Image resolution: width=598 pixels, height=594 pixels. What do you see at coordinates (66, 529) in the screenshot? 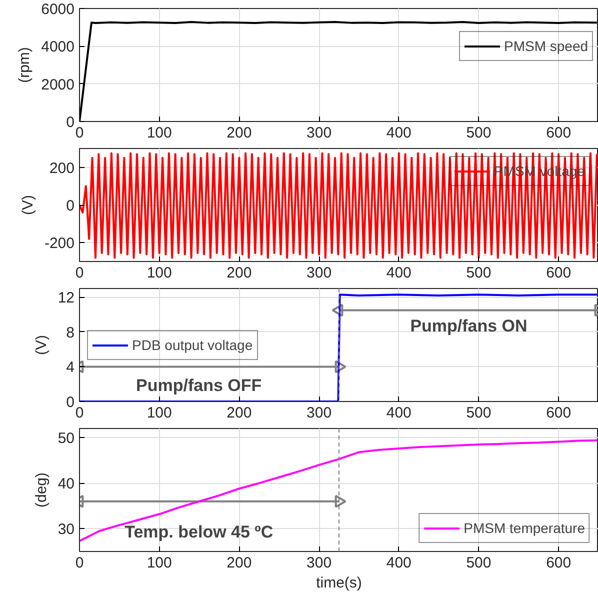
I see `y-tick-label: 30` at bounding box center [66, 529].